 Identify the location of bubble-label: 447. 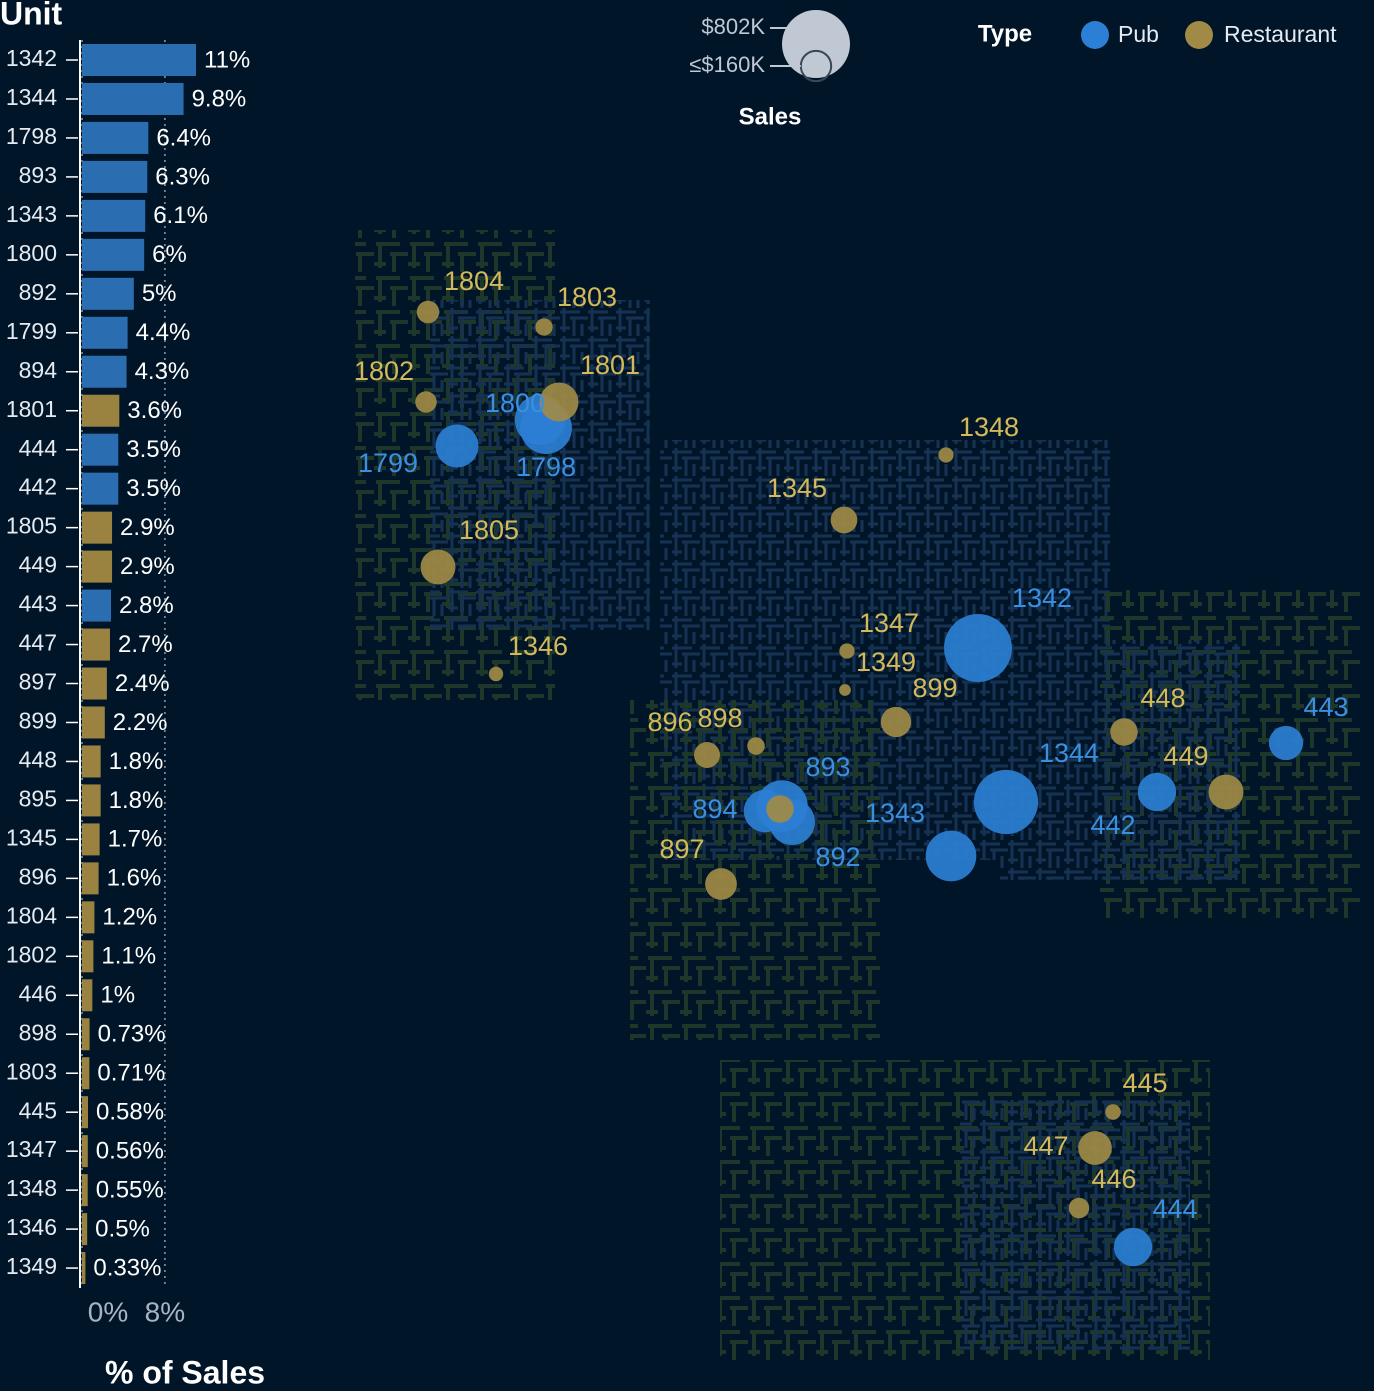
(1045, 1146).